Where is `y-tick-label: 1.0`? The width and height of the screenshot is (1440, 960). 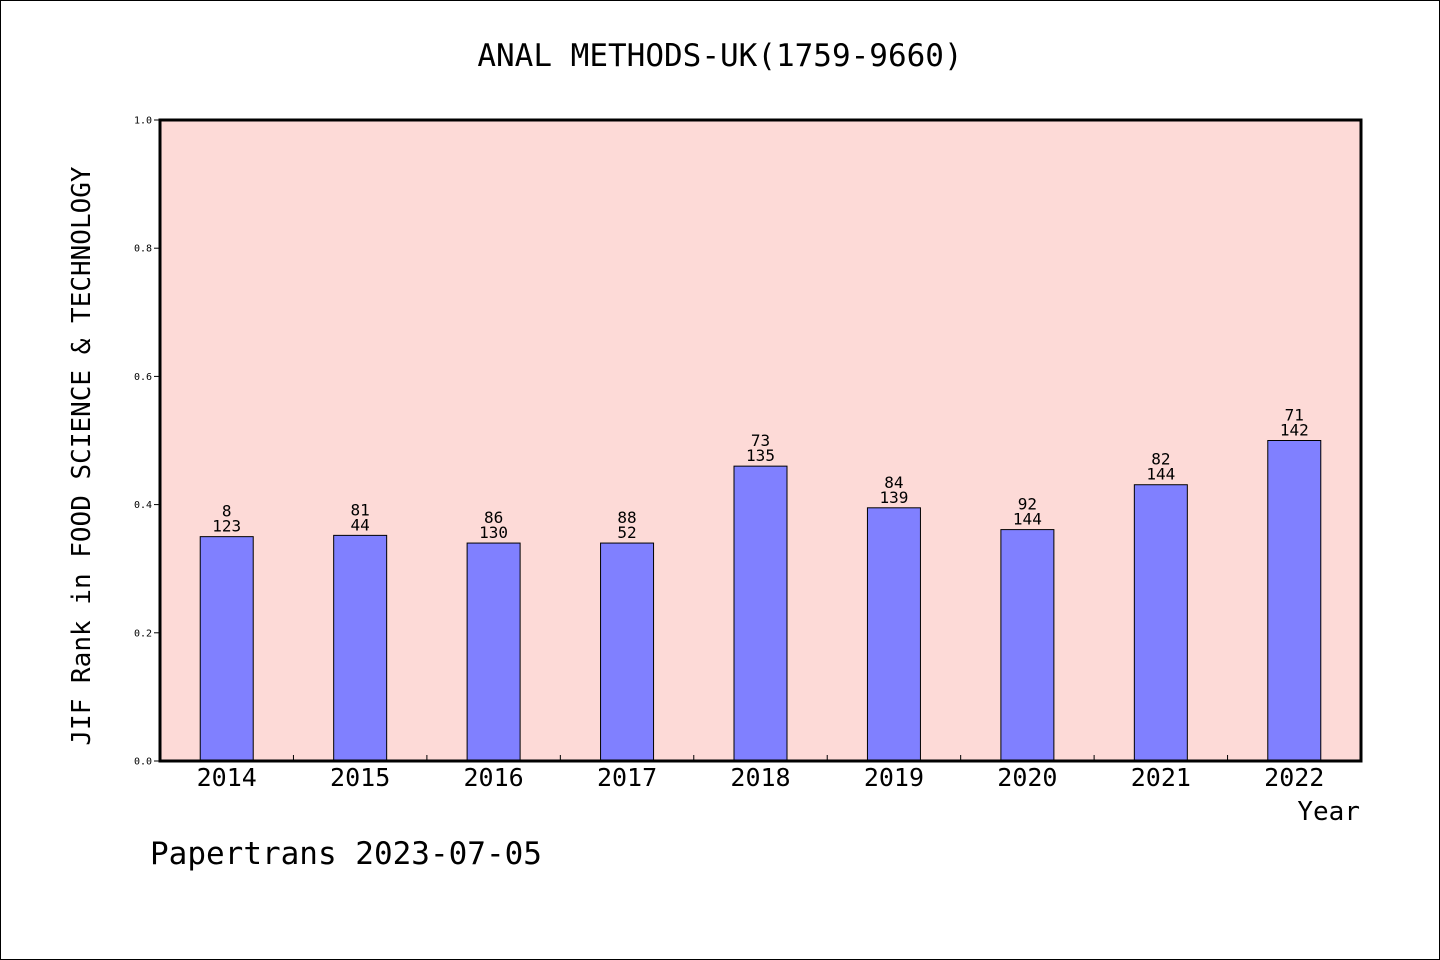
y-tick-label: 1.0 is located at coordinates (143, 121).